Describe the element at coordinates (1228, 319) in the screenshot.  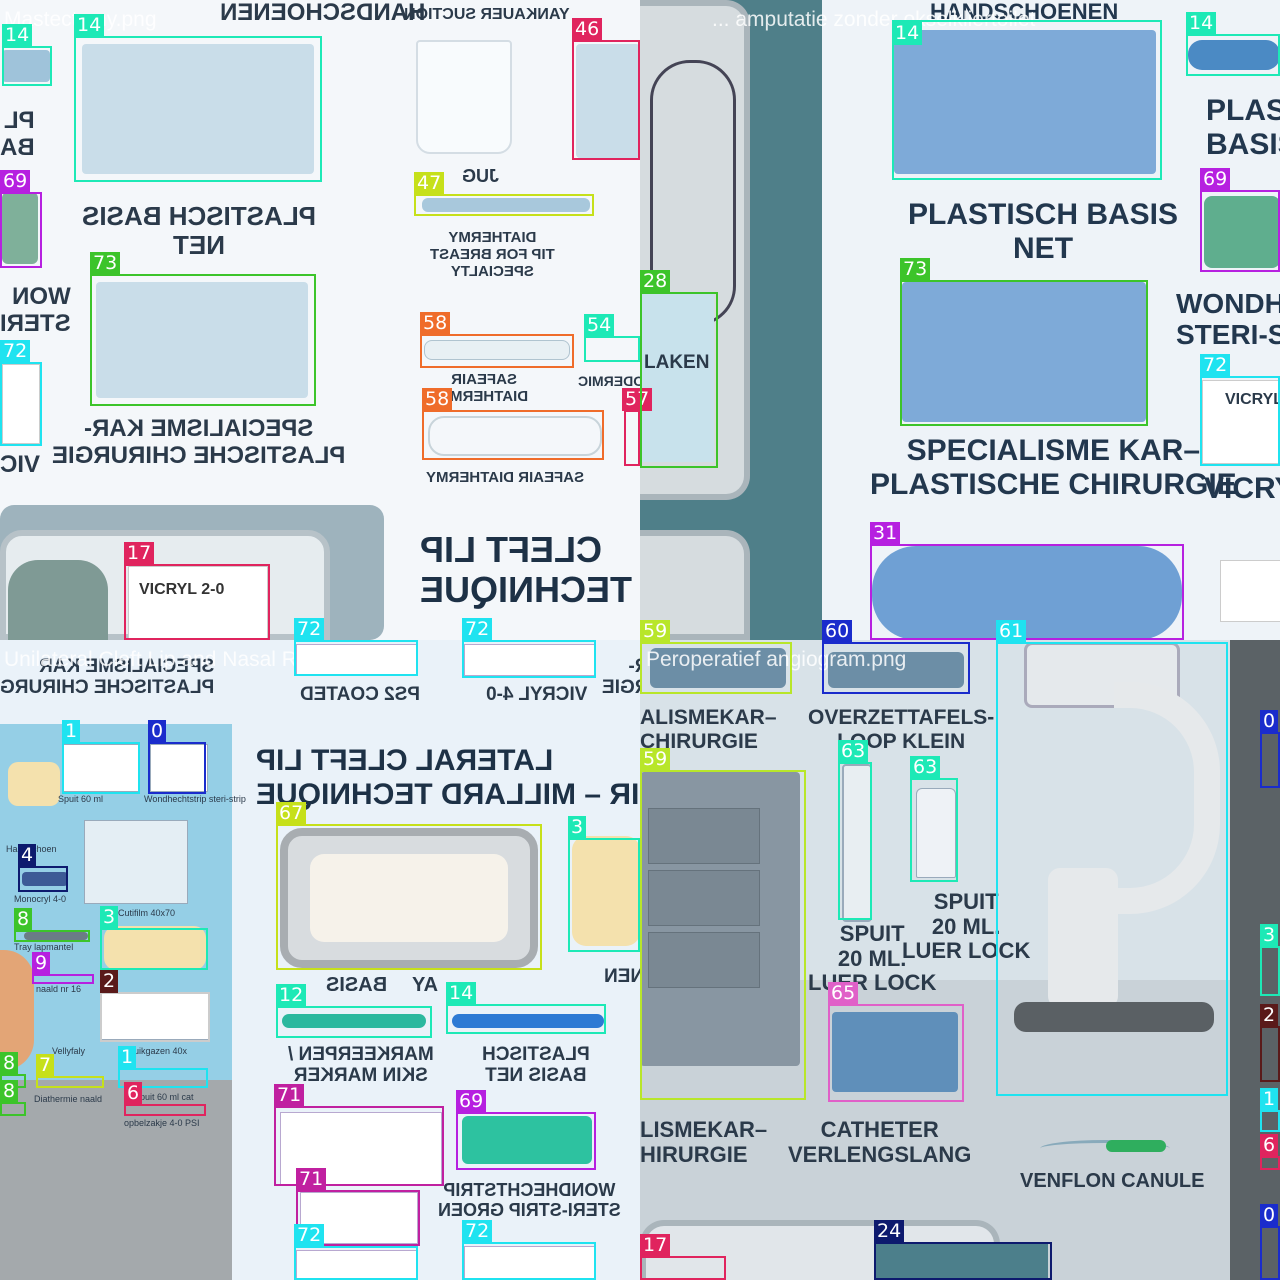
I see `wondh-label: WONDH STERI-ST` at that location.